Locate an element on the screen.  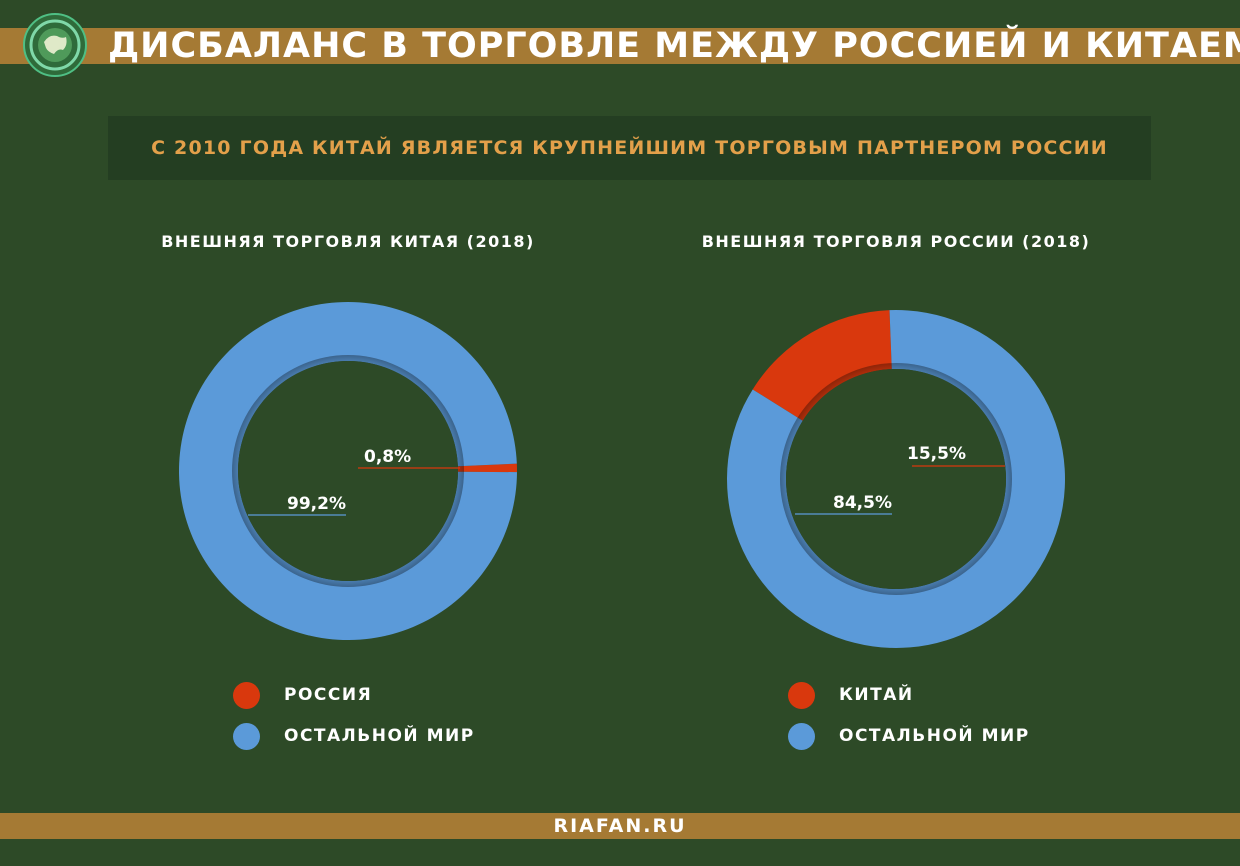
legend-label: КИТАЙ is located at coordinates (876, 695).